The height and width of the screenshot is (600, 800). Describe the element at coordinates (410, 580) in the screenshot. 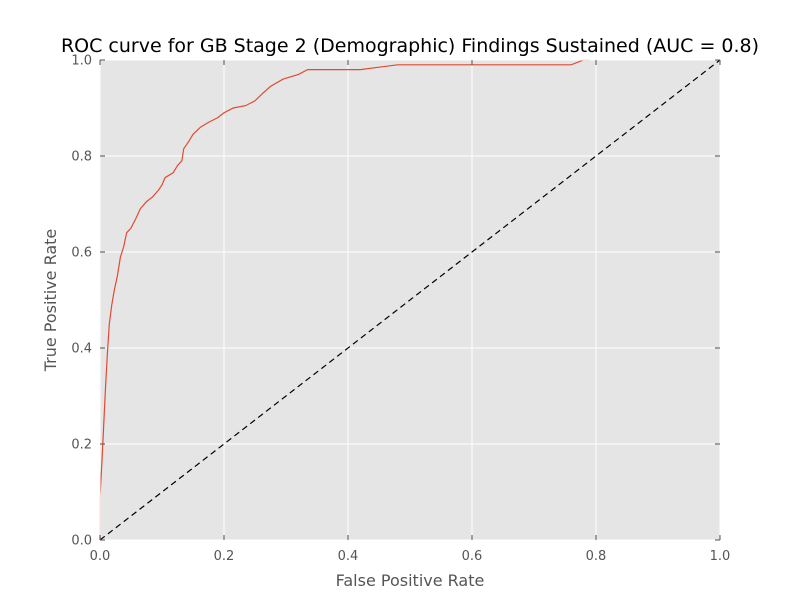

I see `x-axis-label: False Positive Rate` at that location.